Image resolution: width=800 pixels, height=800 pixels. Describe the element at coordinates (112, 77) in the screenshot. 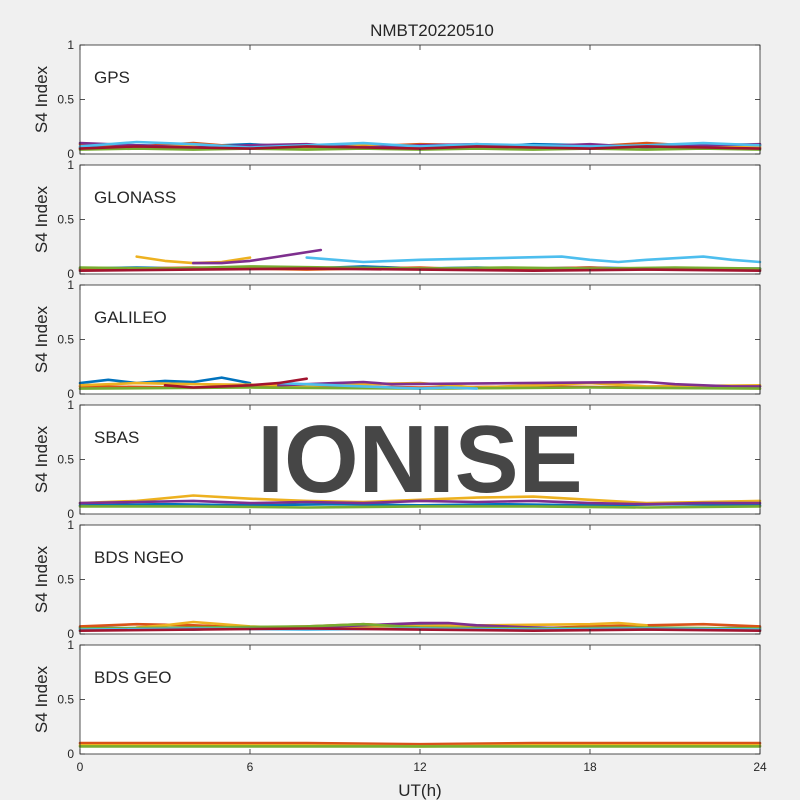

I see `panel-label: GPS` at that location.